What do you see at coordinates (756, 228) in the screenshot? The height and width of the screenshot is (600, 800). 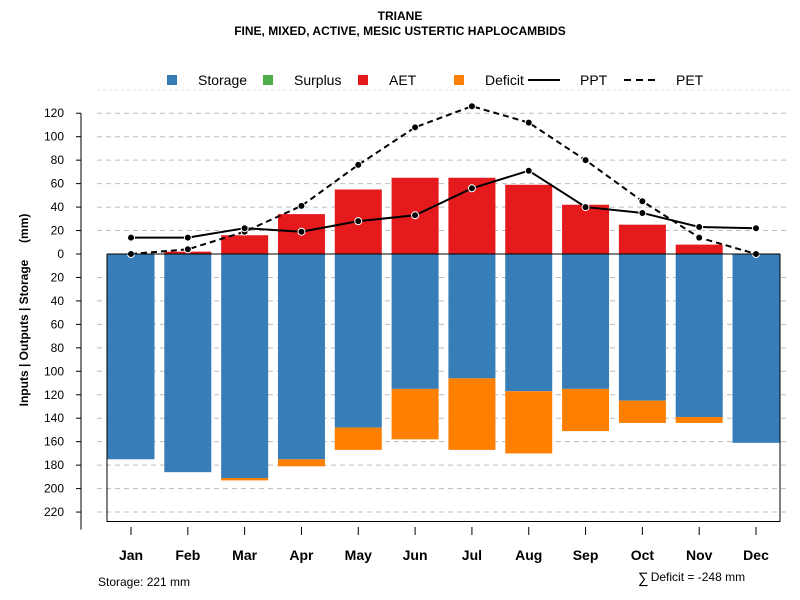 I see `point-ppt-dec` at bounding box center [756, 228].